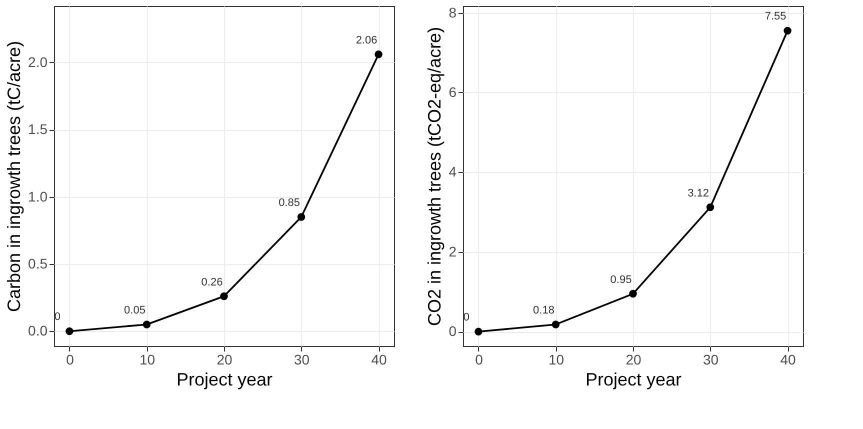  What do you see at coordinates (543, 310) in the screenshot?
I see `data-label: 0.18` at bounding box center [543, 310].